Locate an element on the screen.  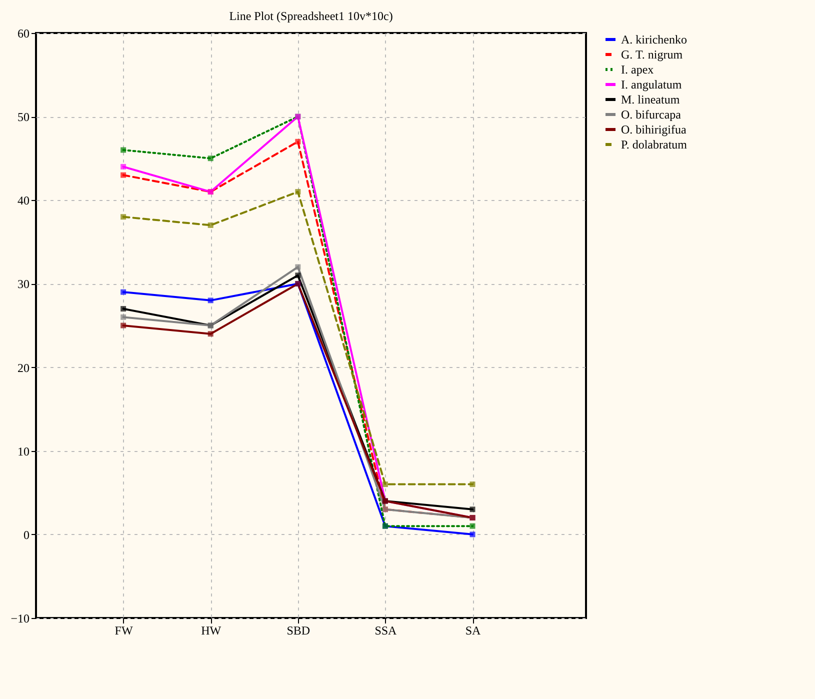
legend-label: M. lineatum is located at coordinates (650, 99).